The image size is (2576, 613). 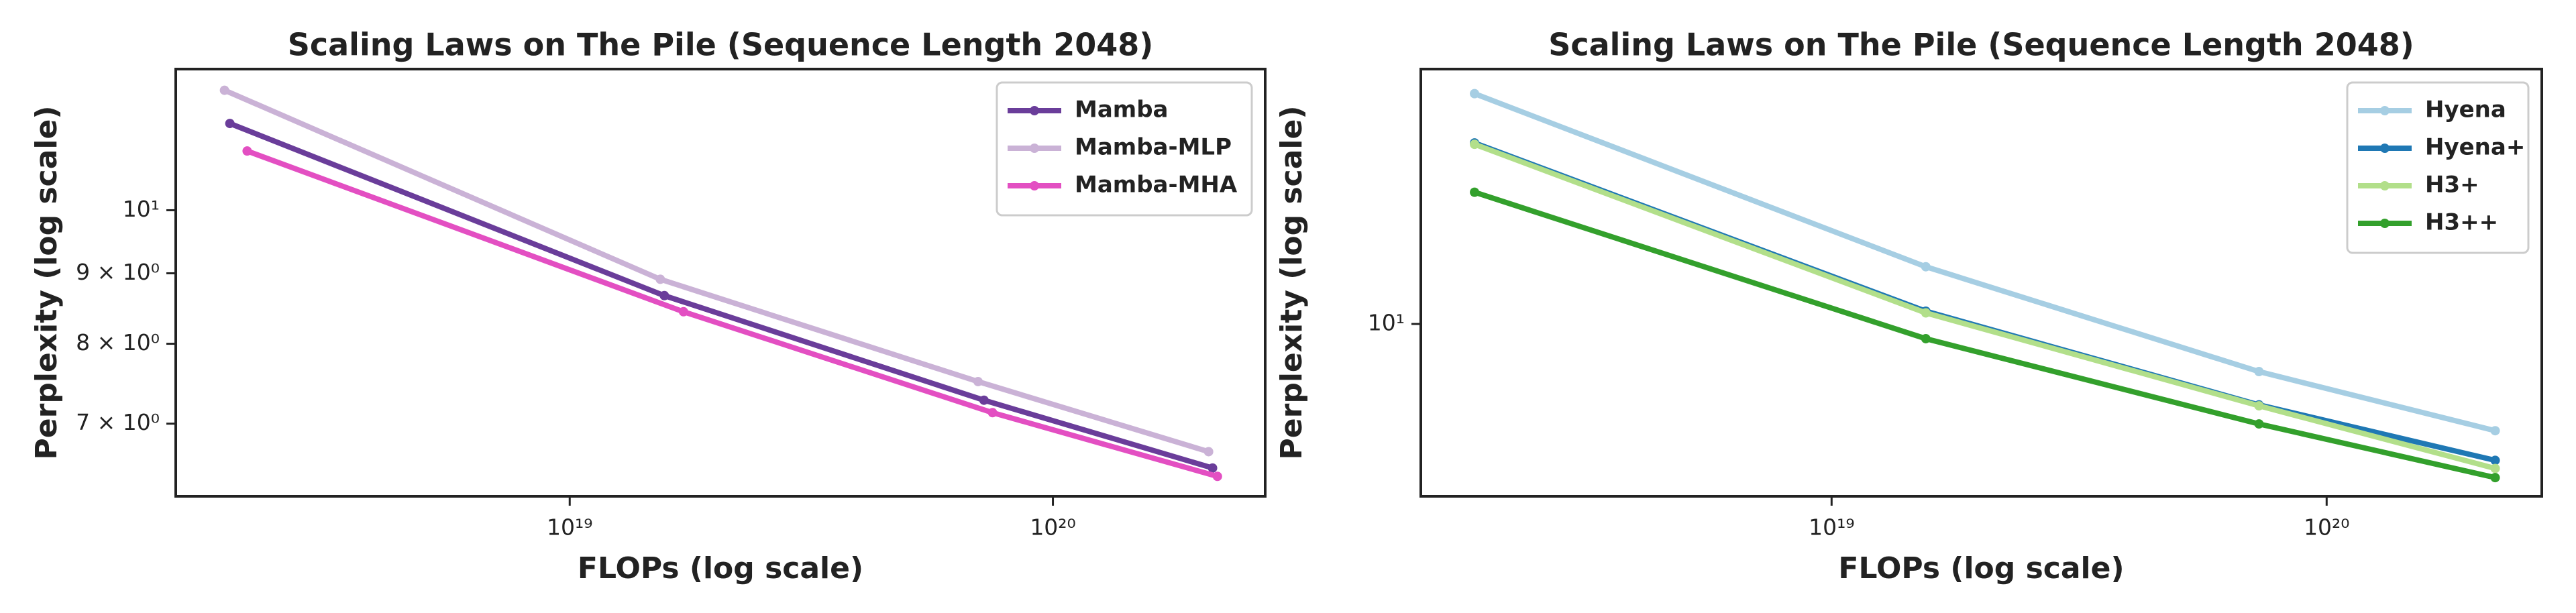 What do you see at coordinates (1122, 110) in the screenshot?
I see `legend-label: Mamba` at bounding box center [1122, 110].